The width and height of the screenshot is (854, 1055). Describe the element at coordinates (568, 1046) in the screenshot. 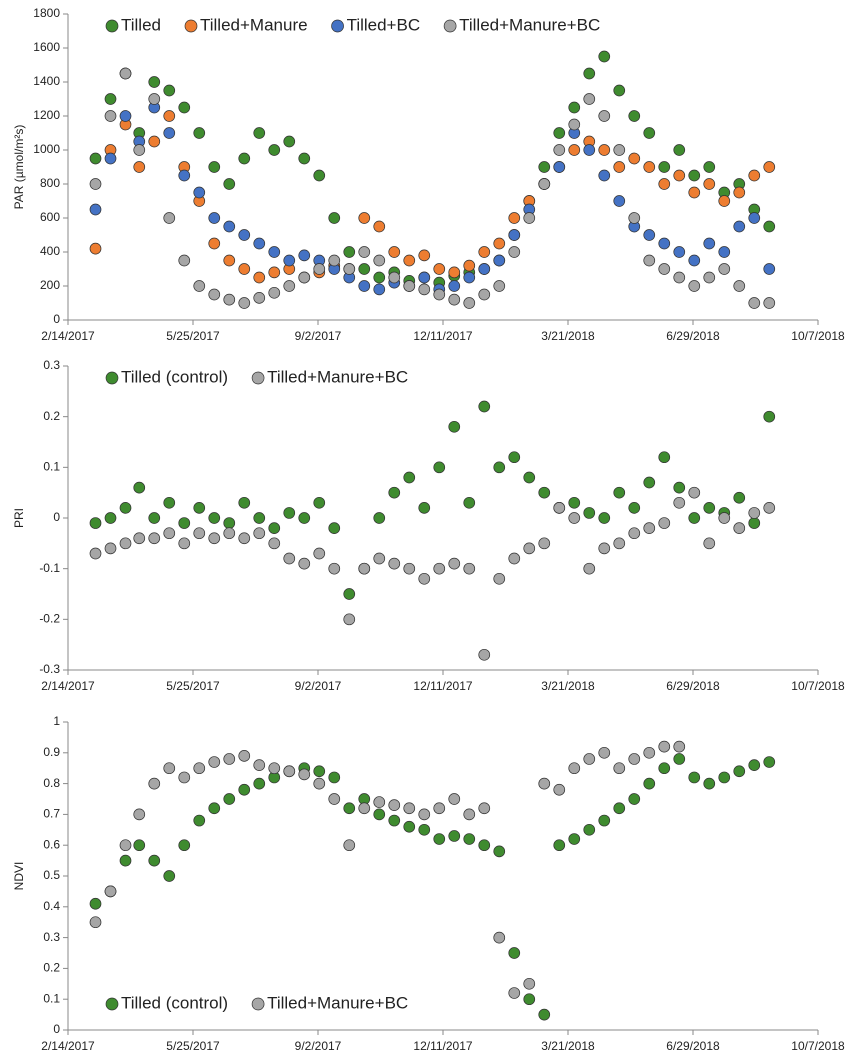

I see `x-tick-label: 3/21/2018` at that location.